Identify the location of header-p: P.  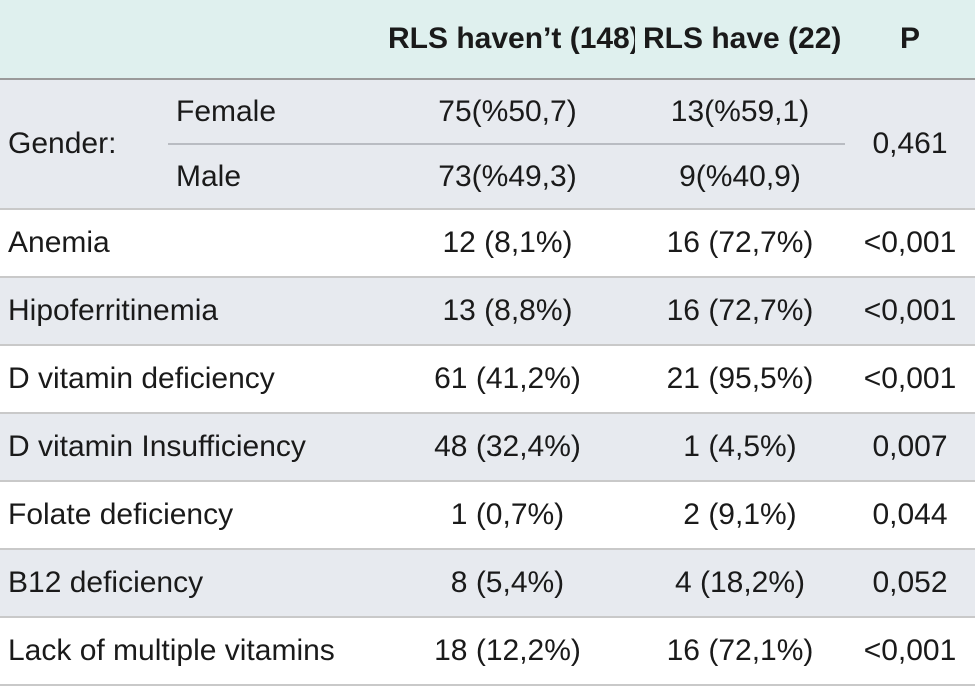
(910, 40).